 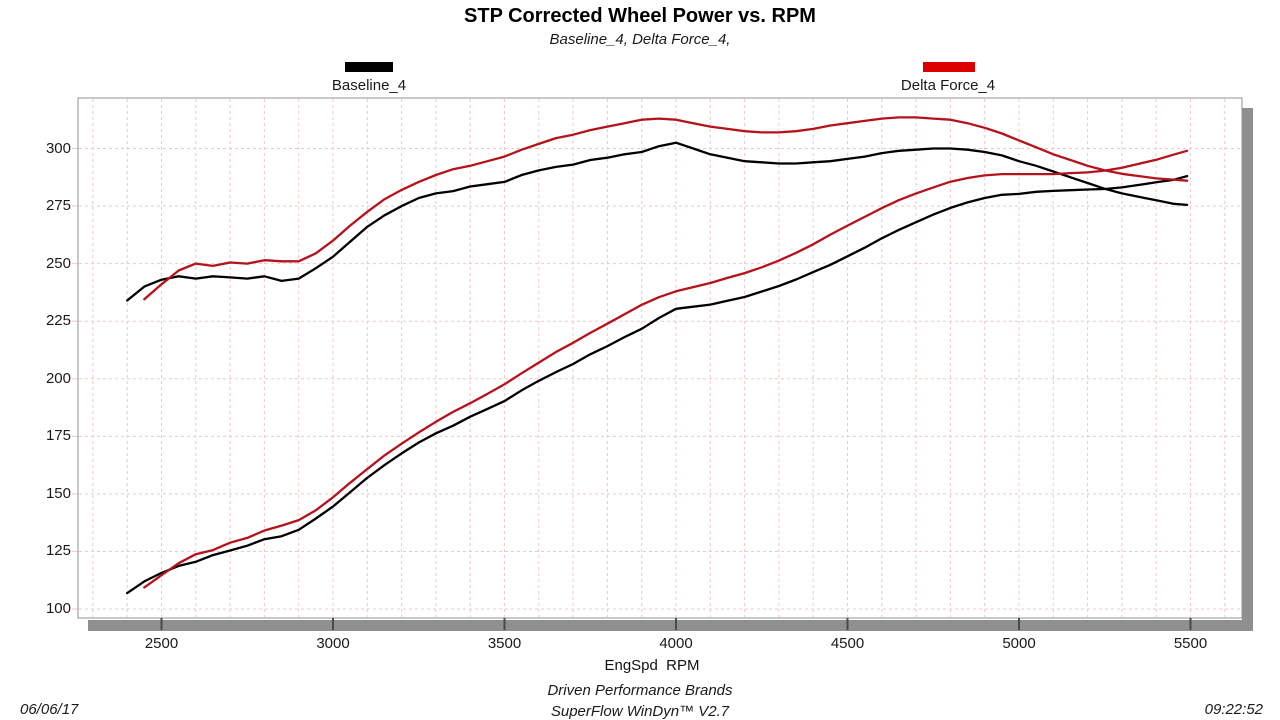 I want to click on x-tick-label: 3500, so click(x=504, y=643).